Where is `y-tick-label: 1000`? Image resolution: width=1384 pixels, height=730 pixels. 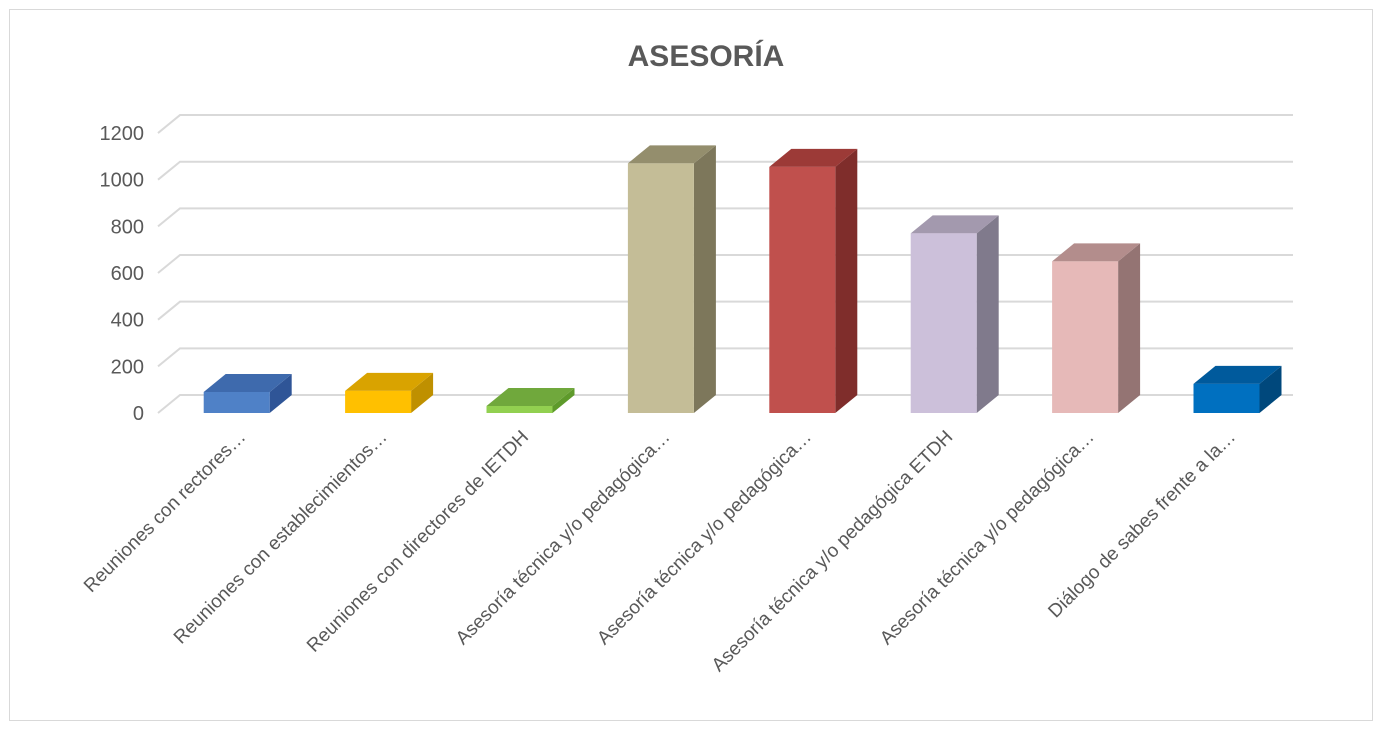
y-tick-label: 1000 is located at coordinates (122, 181).